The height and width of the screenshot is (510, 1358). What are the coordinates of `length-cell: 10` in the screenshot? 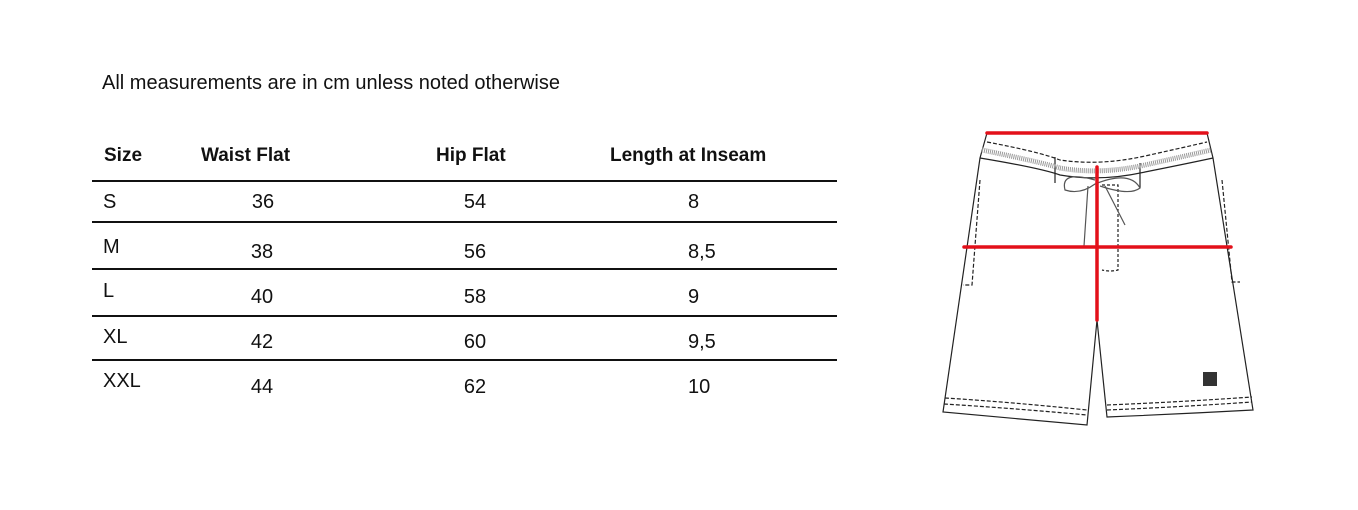 It's located at (699, 387).